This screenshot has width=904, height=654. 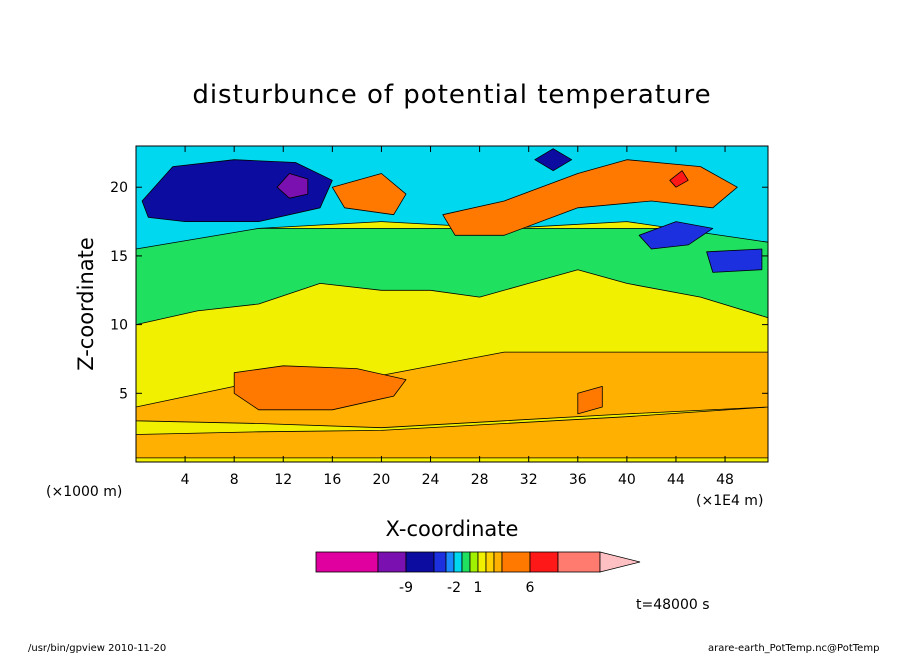 What do you see at coordinates (627, 480) in the screenshot?
I see `x-tick-label: 40` at bounding box center [627, 480].